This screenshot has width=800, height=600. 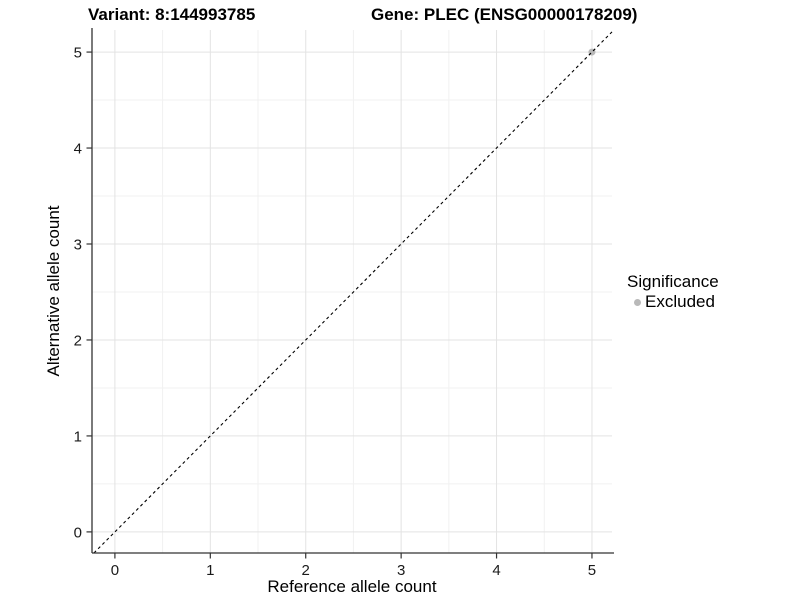 I want to click on x-axis-title: Reference allele count, so click(x=352, y=586).